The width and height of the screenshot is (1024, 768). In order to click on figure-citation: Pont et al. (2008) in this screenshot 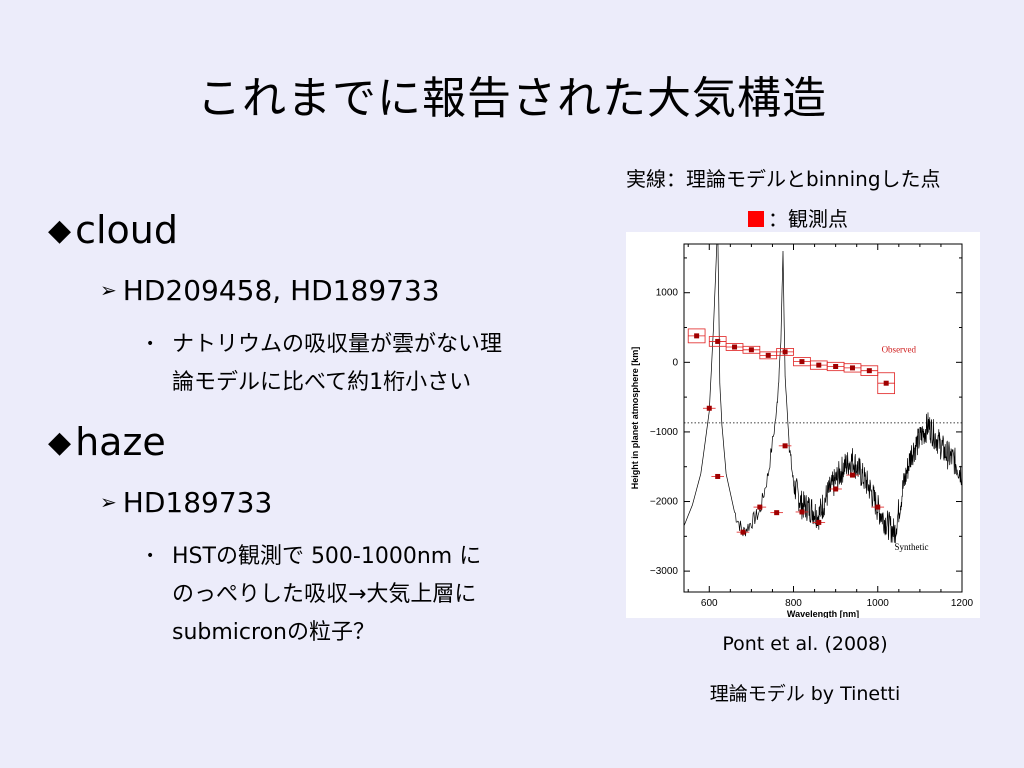, I will do `click(805, 644)`.